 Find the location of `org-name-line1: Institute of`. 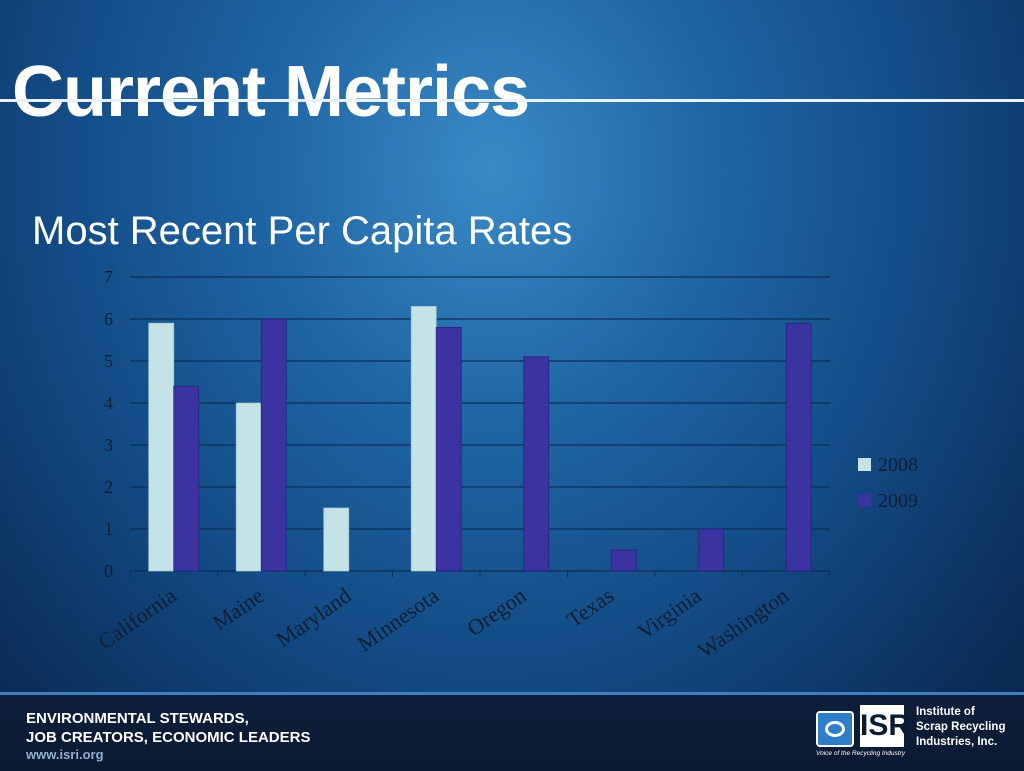

org-name-line1: Institute of is located at coordinates (945, 712).